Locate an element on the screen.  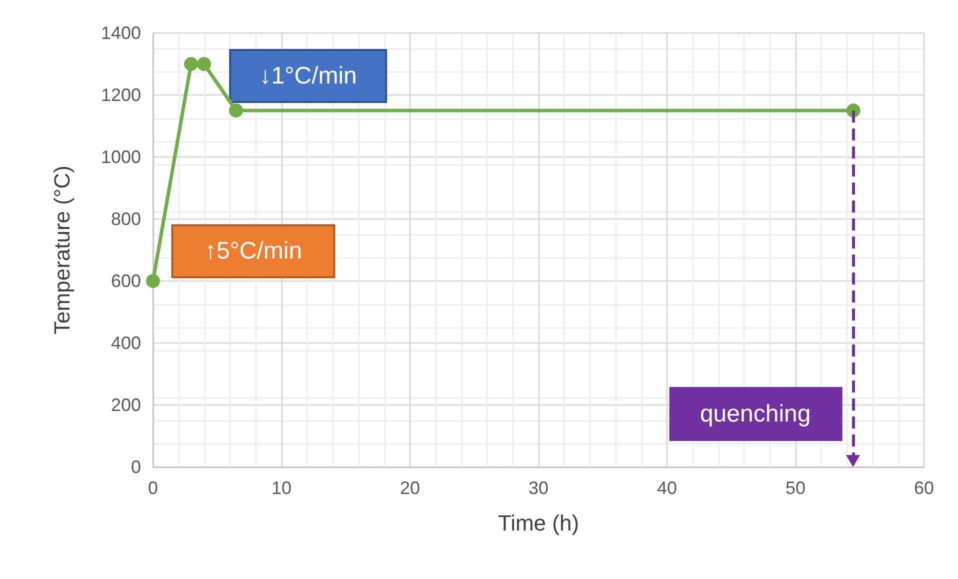
y-axis-title: Temperature (°C) is located at coordinates (62, 250).